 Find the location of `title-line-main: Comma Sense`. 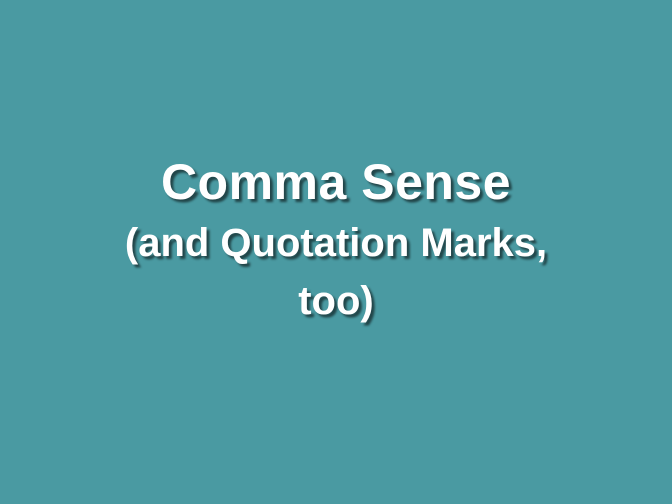

title-line-main: Comma Sense is located at coordinates (336, 182).